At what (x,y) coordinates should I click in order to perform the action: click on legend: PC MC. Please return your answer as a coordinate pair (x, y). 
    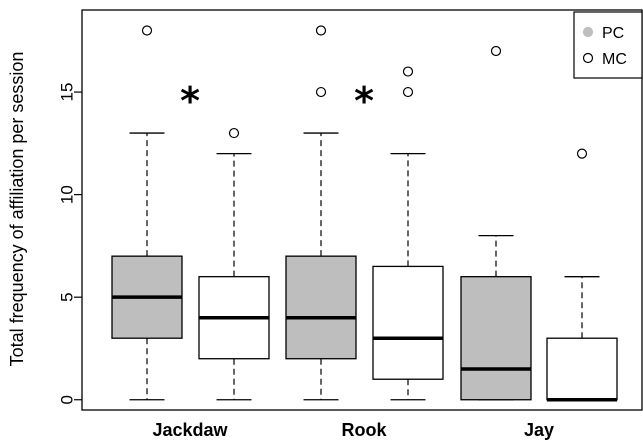
    Looking at the image, I should click on (608, 45).